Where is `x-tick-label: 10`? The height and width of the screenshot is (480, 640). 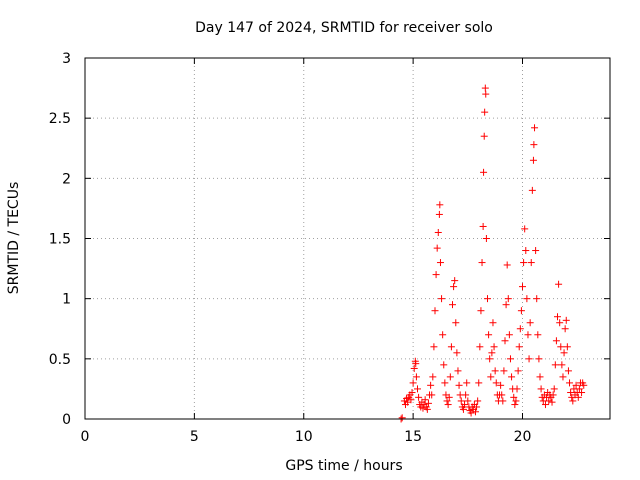 x-tick-label: 10 is located at coordinates (304, 437).